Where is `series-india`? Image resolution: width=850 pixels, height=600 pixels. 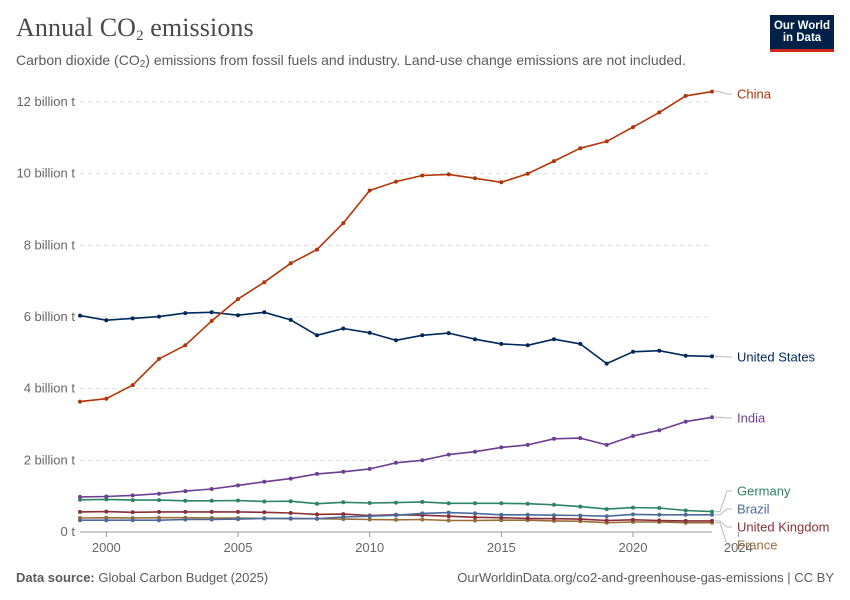 series-india is located at coordinates (396, 457).